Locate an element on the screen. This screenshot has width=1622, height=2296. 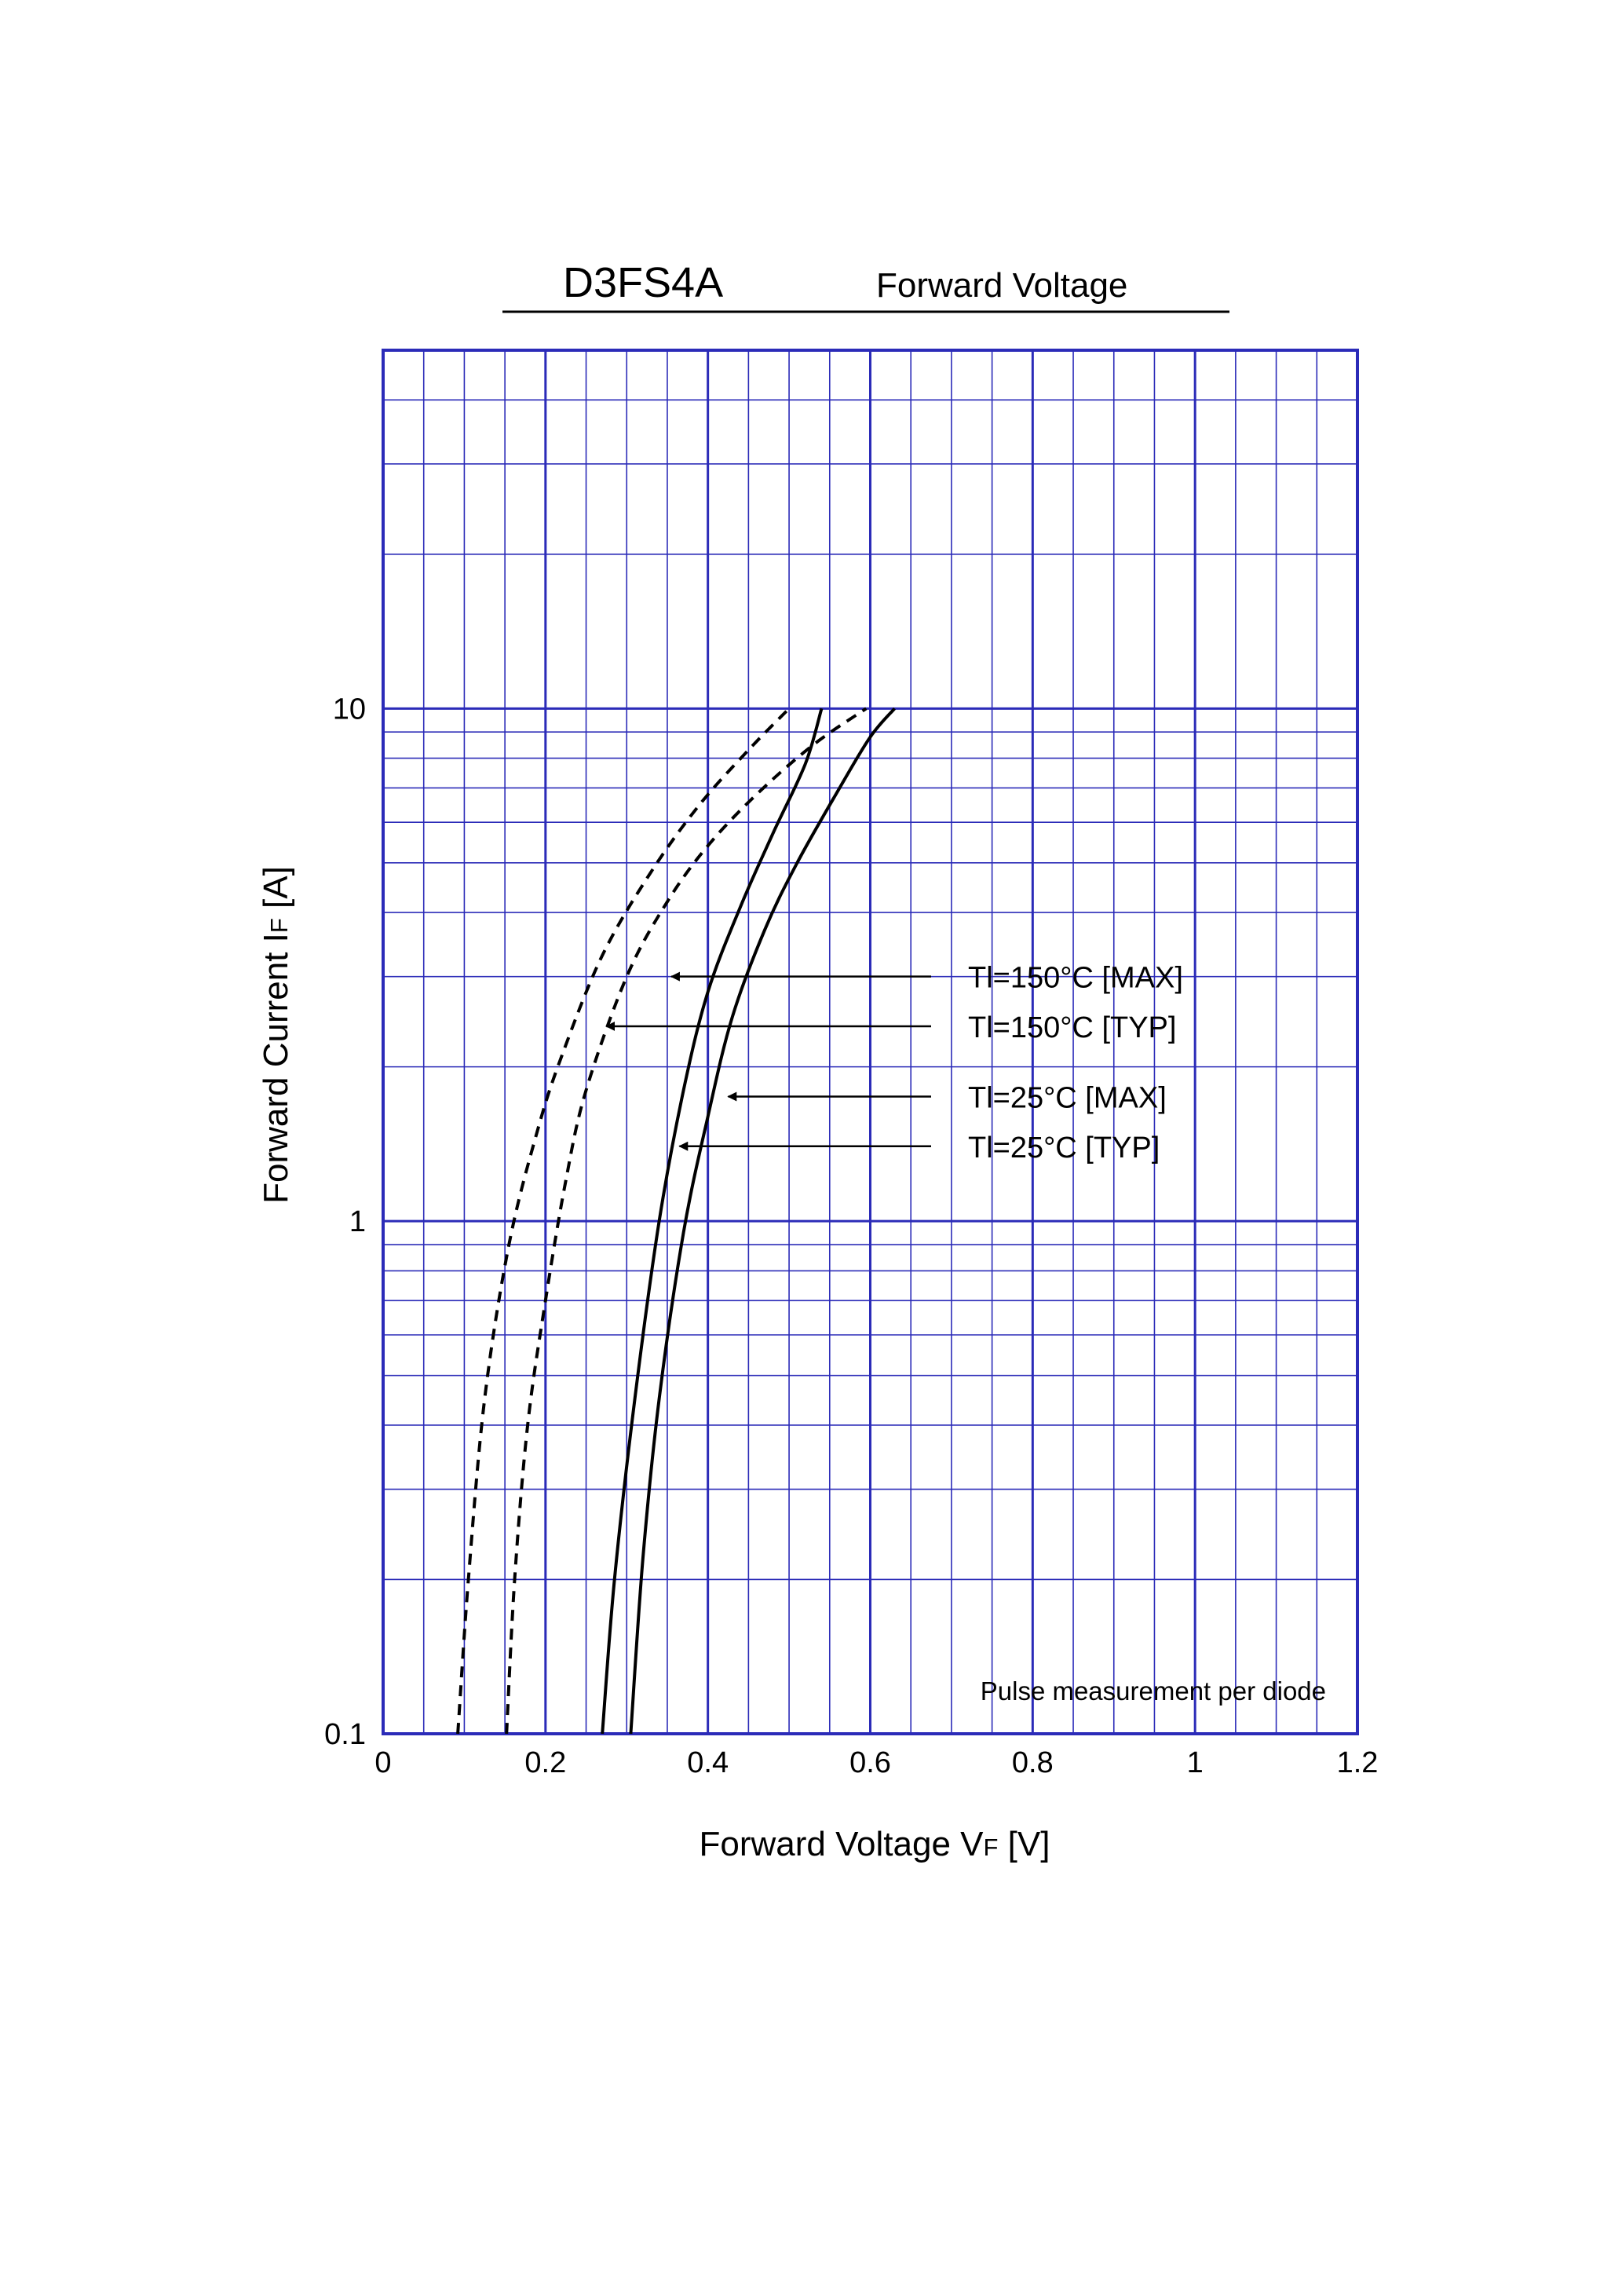
callout-label: Tl=25°C [TYP] is located at coordinates (1064, 1148).